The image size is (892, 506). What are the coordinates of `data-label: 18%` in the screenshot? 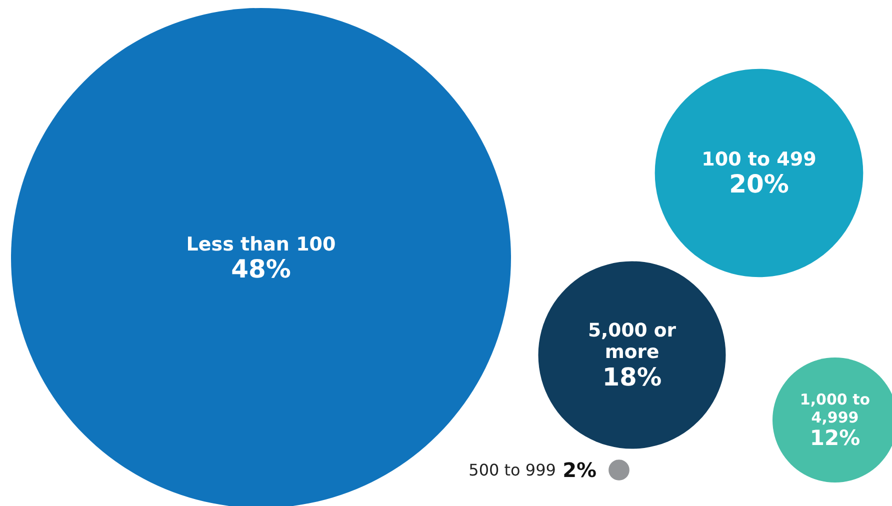 It's located at (632, 377).